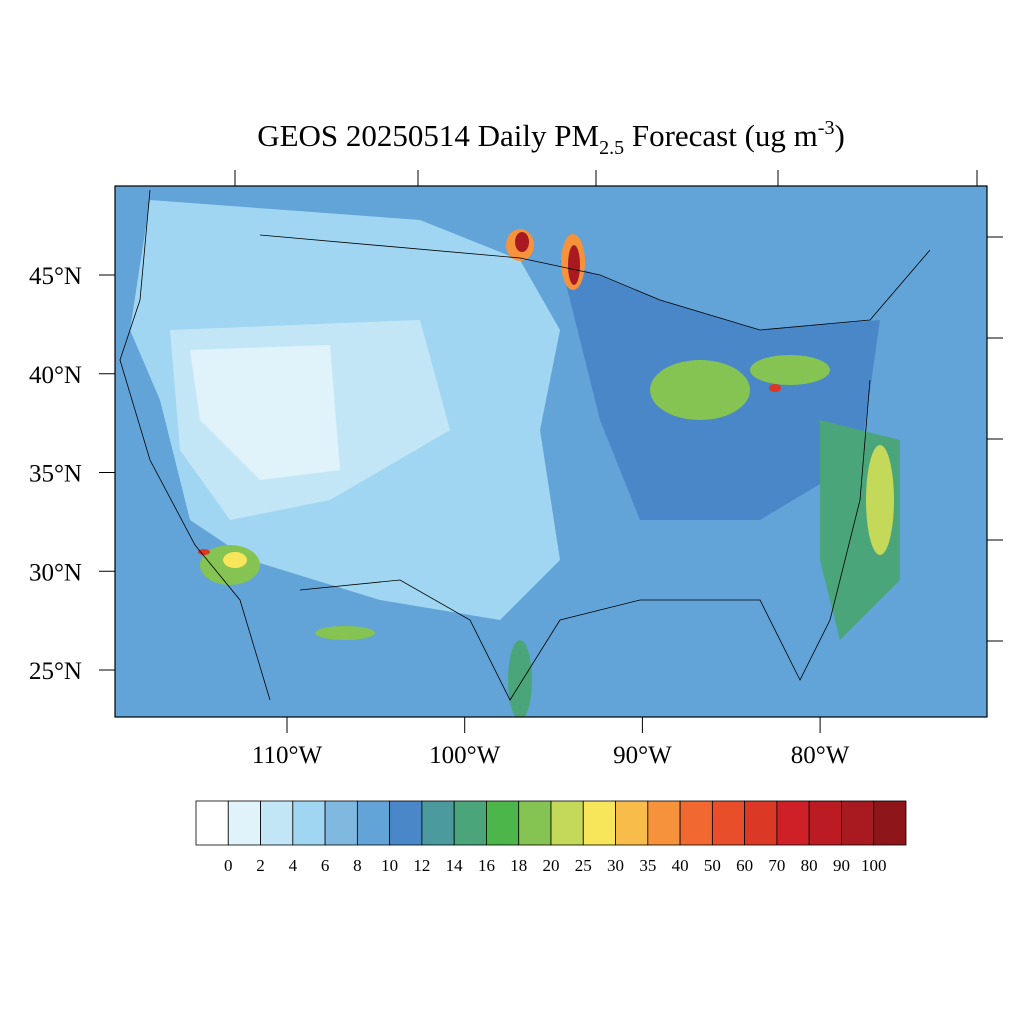 This screenshot has height=1024, width=1024. I want to click on colorbar-label: 70, so click(776, 865).